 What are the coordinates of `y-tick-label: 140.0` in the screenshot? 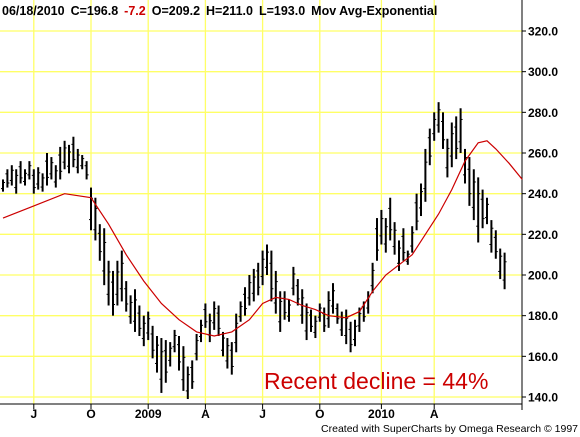 It's located at (543, 398).